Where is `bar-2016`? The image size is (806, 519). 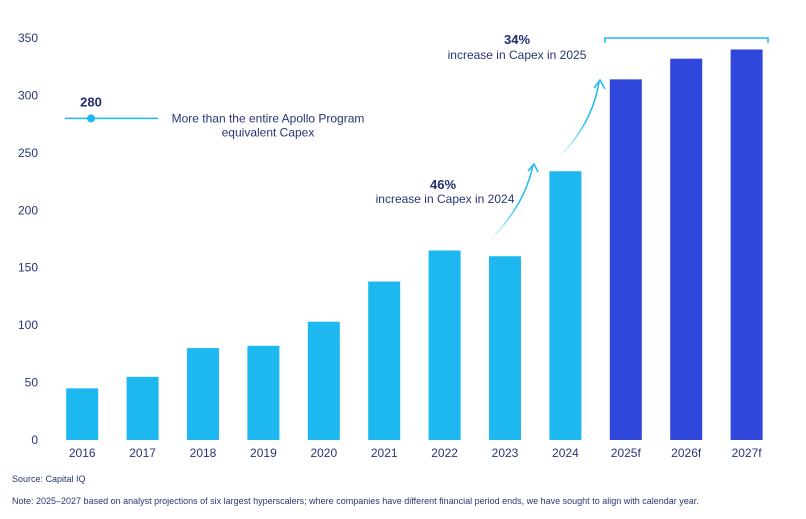 bar-2016 is located at coordinates (82, 414).